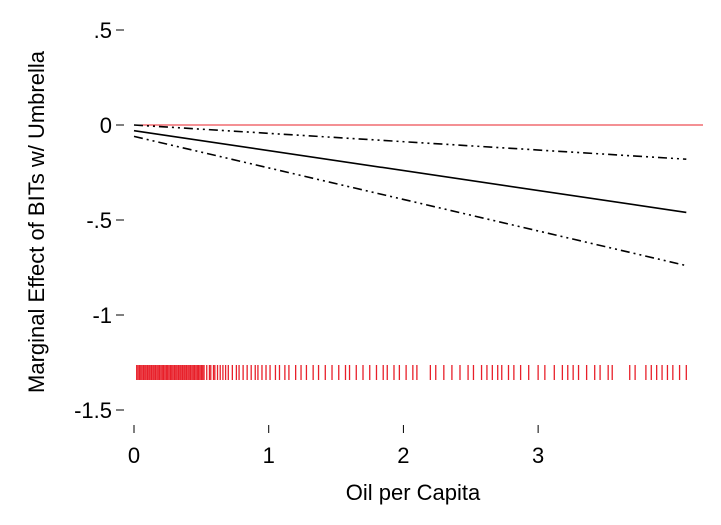  What do you see at coordinates (336, 446) in the screenshot?
I see `x-axis: 0 1 2 3` at bounding box center [336, 446].